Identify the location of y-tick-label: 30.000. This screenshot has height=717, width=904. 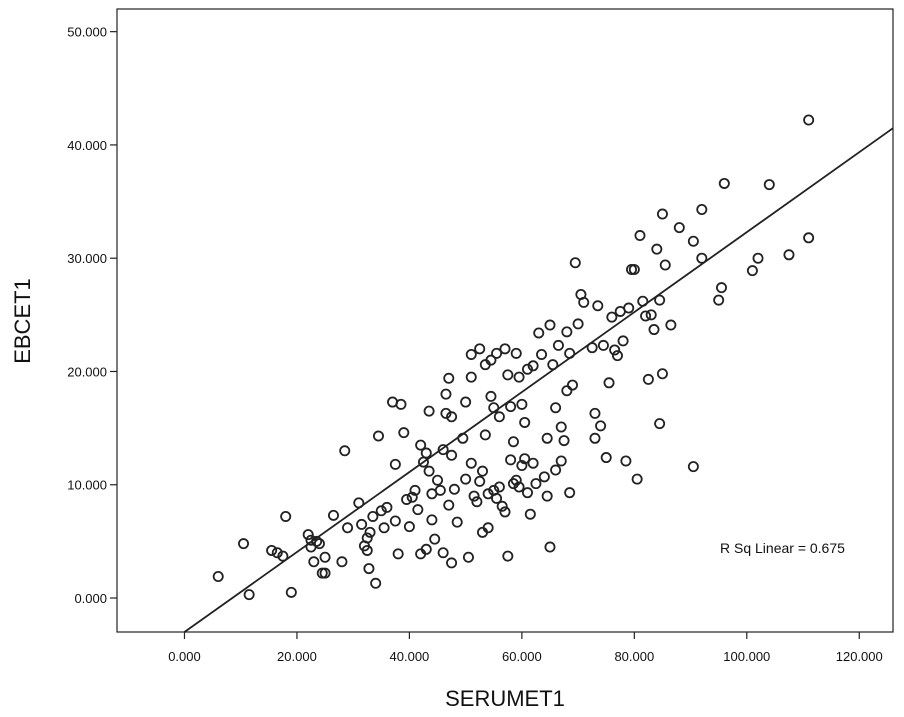
(87, 258).